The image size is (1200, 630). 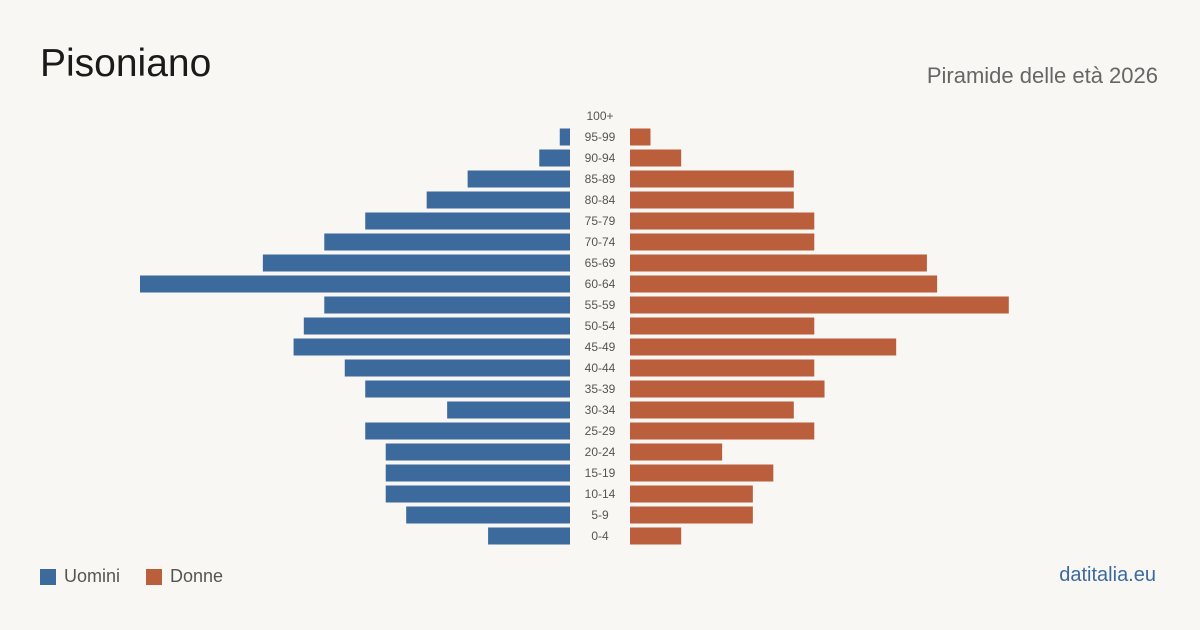 I want to click on age-label-90-94: 90-94, so click(x=600, y=158).